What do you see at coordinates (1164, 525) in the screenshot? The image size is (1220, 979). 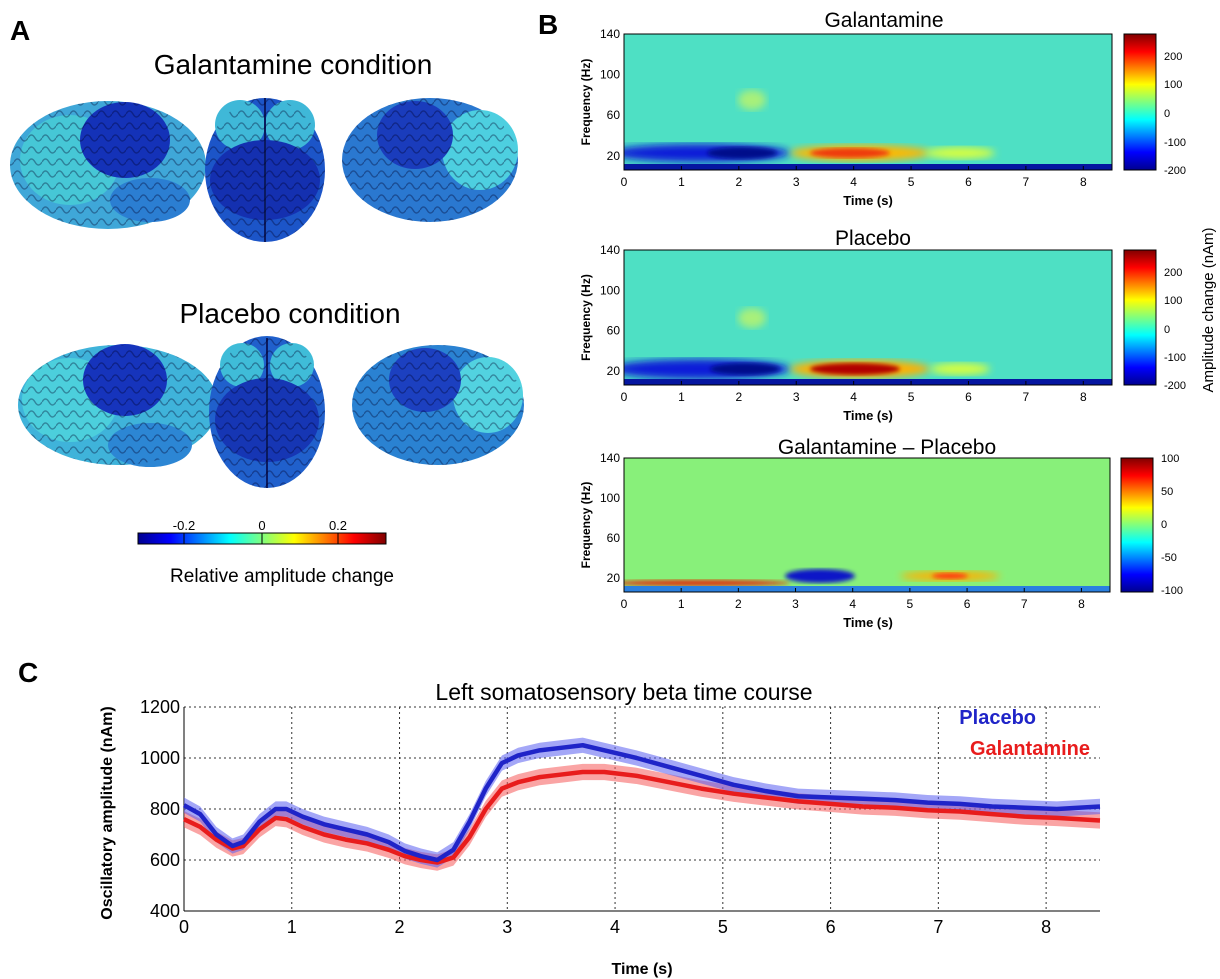 I see `spec3-cbar-tick: 0` at bounding box center [1164, 525].